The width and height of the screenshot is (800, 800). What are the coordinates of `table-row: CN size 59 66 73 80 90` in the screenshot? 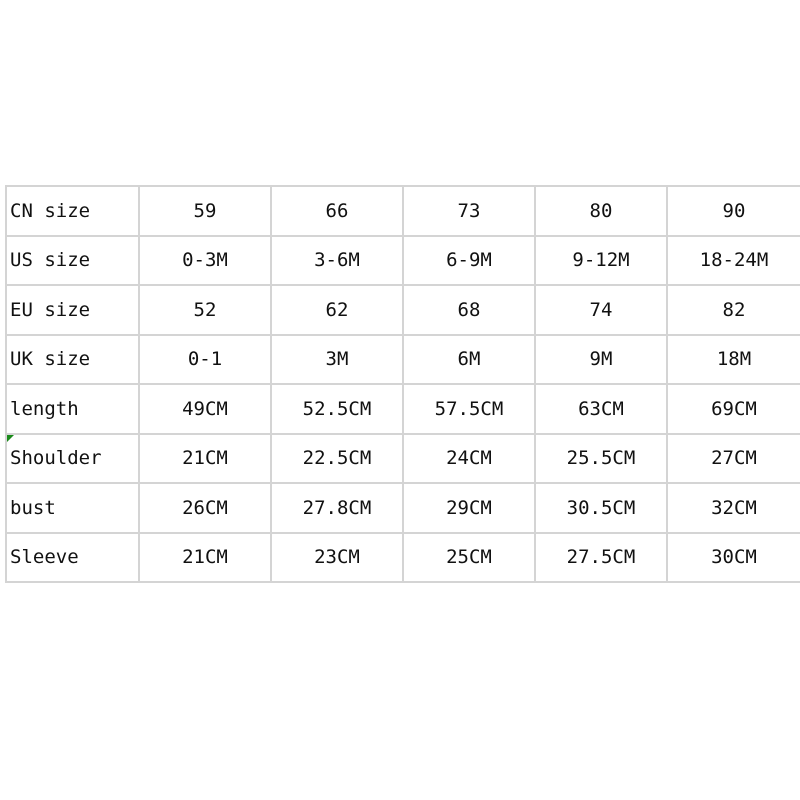 It's located at (402, 211).